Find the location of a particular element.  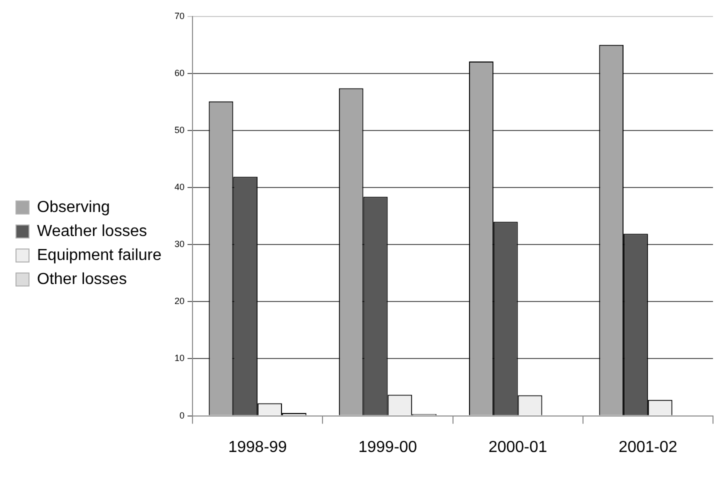

legend-label: Weather losses is located at coordinates (92, 231).